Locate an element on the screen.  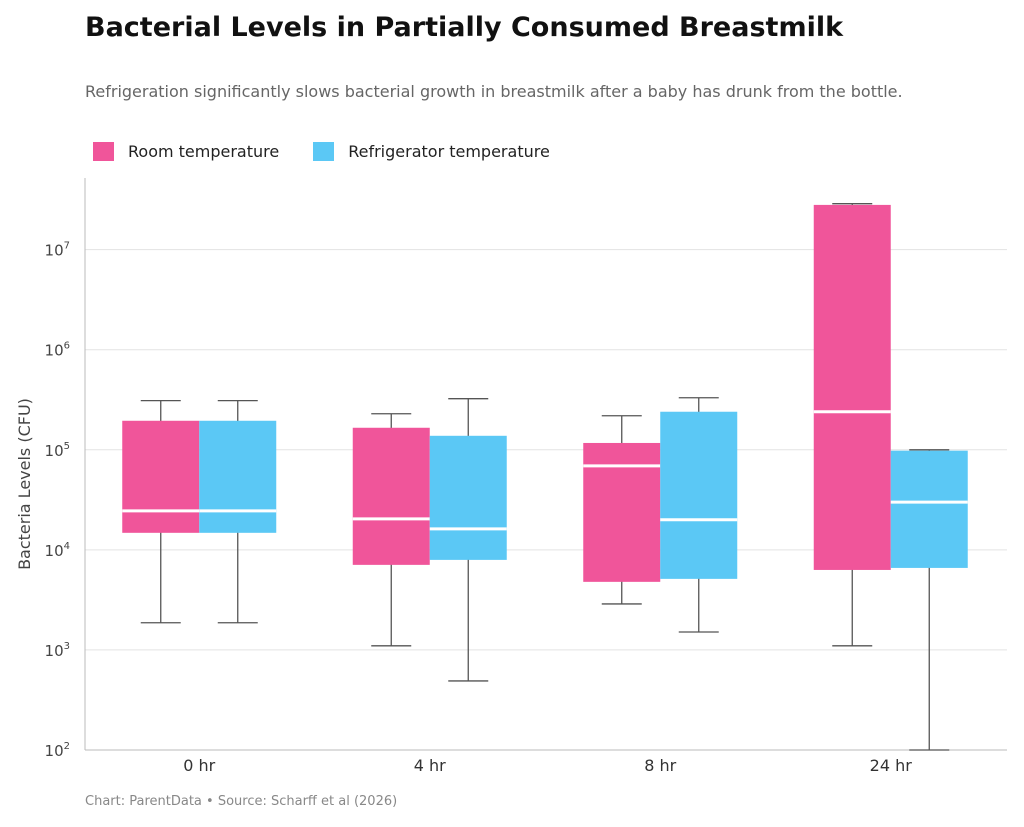
legend-label-fridge: Refrigerator temperature is located at coordinates (449, 151).